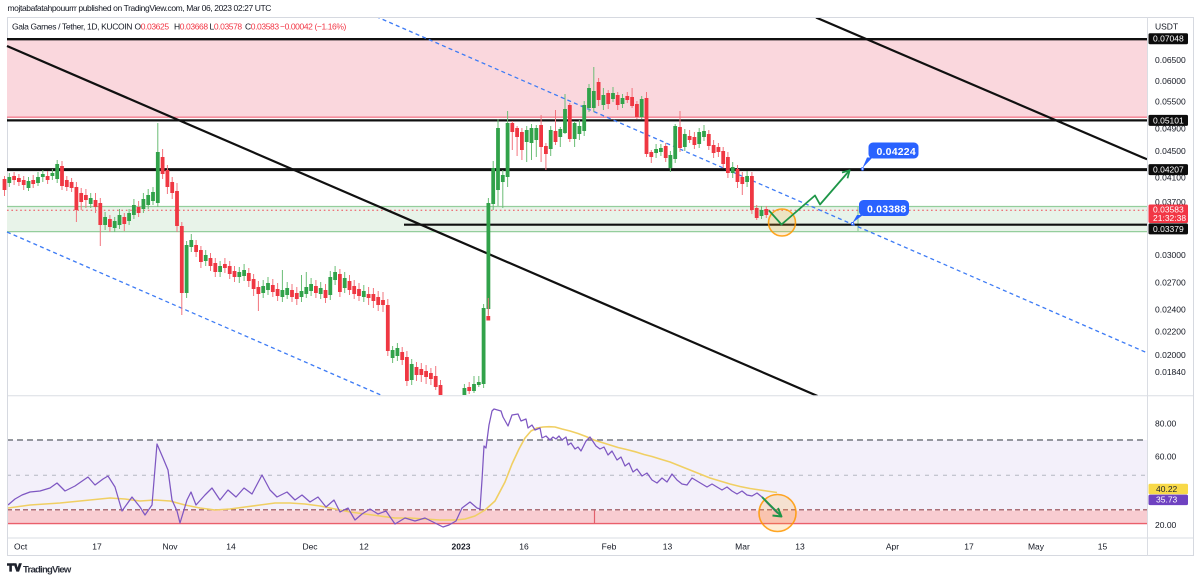 This screenshot has width=1200, height=579. I want to click on svg-text: Apr, so click(892, 547).